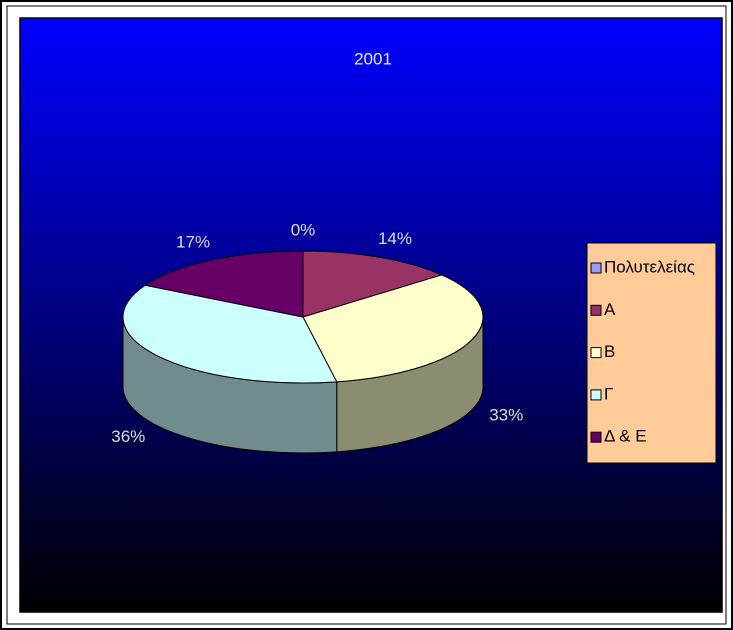  What do you see at coordinates (373, 58) in the screenshot?
I see `chart-title: 2001` at bounding box center [373, 58].